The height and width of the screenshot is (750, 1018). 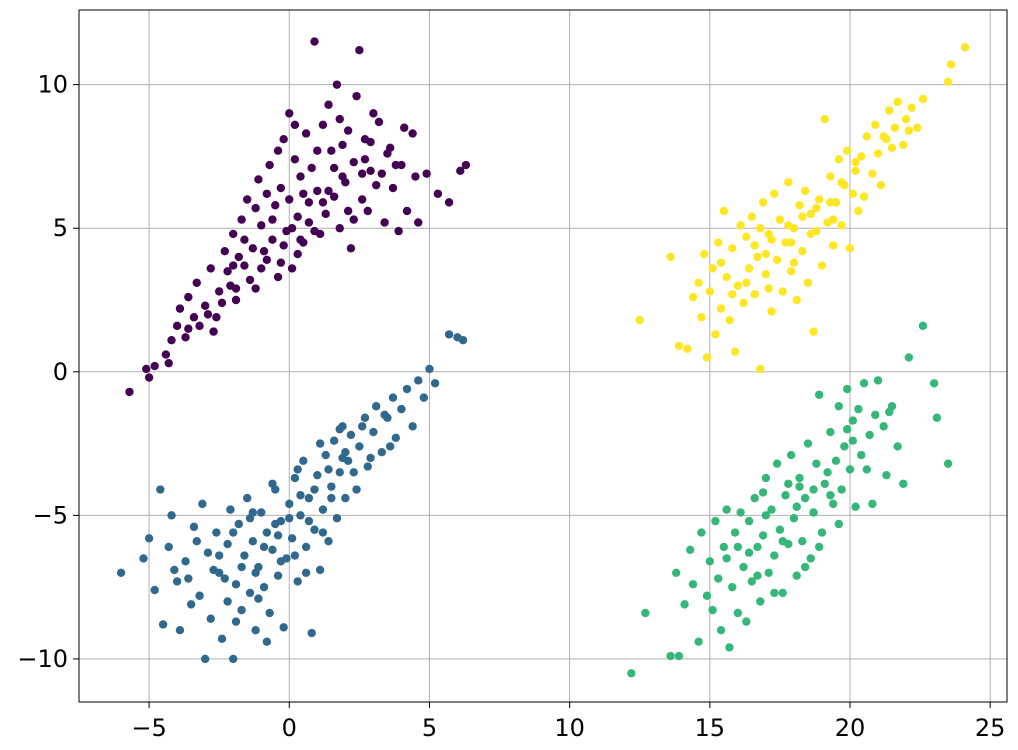 What do you see at coordinates (60, 228) in the screenshot?
I see `y-tick-label: 5` at bounding box center [60, 228].